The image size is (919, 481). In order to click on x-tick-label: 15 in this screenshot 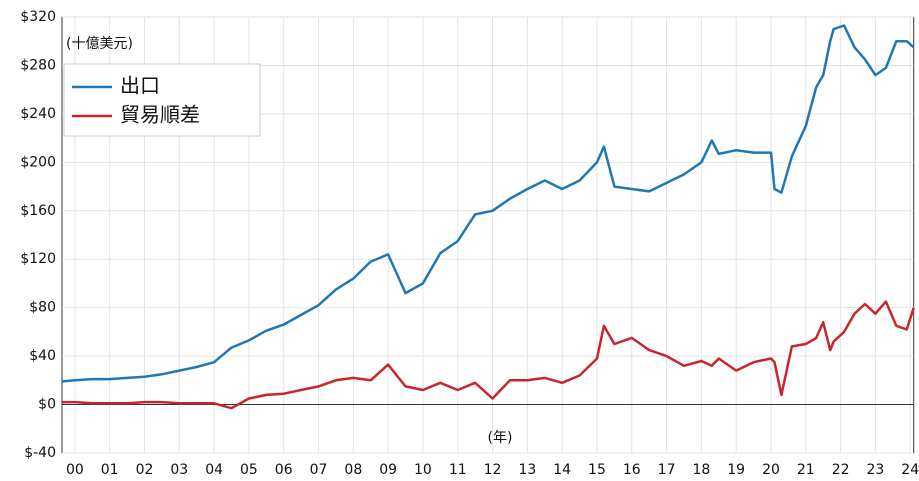, I will do `click(597, 470)`.